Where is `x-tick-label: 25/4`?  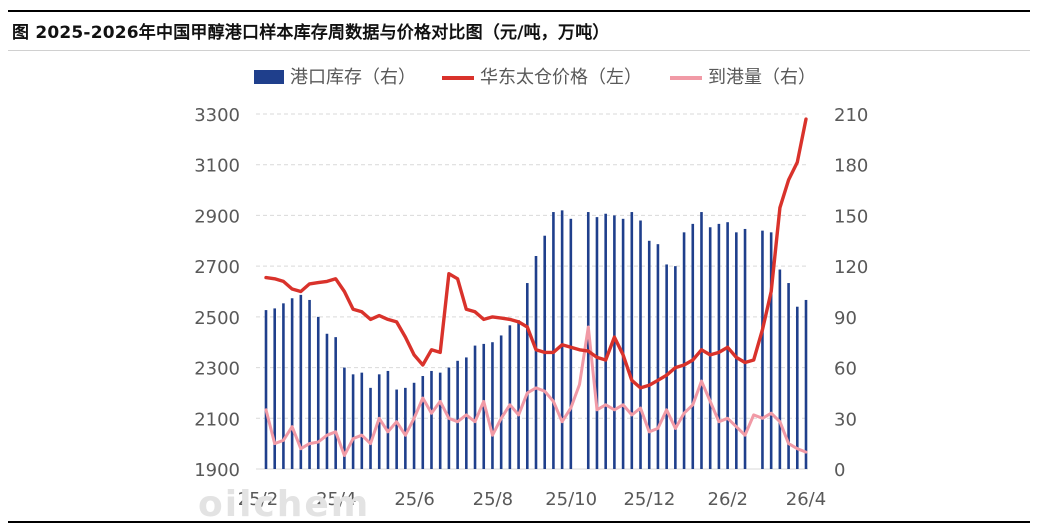
x-tick-label: 25/4 is located at coordinates (336, 499).